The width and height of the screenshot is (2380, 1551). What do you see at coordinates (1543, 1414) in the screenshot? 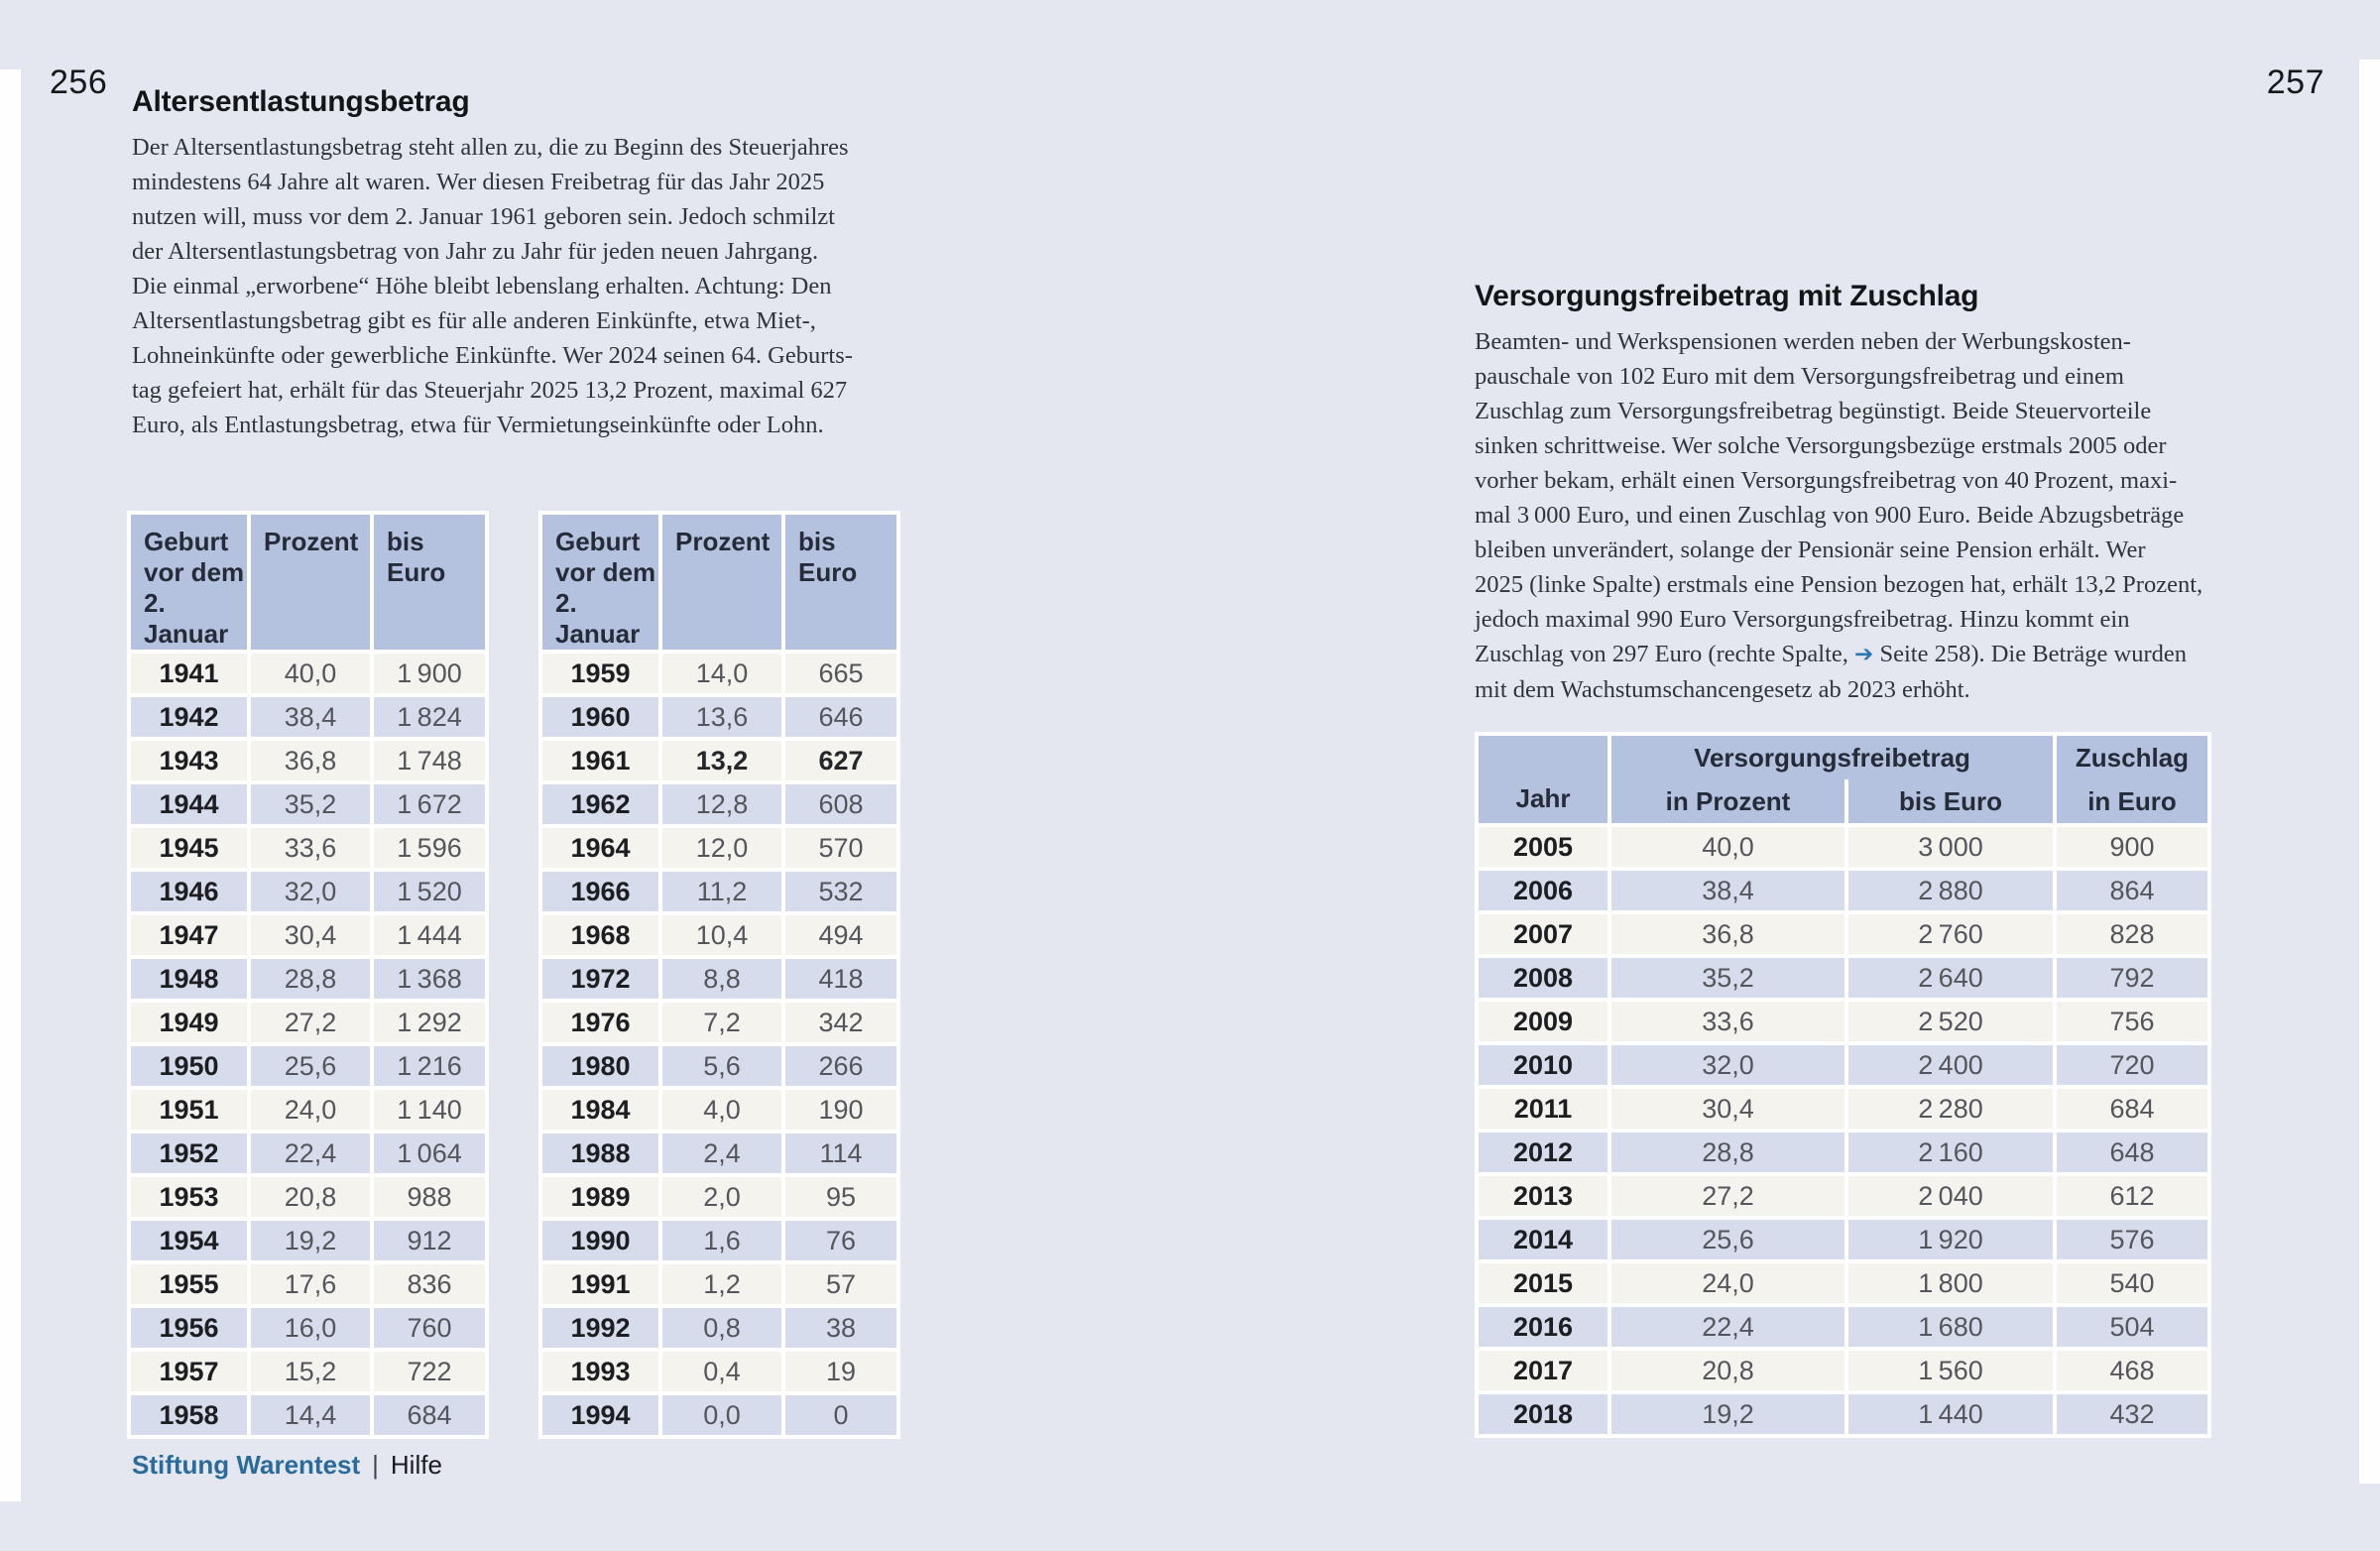
I see `year-cell: 2018` at bounding box center [1543, 1414].